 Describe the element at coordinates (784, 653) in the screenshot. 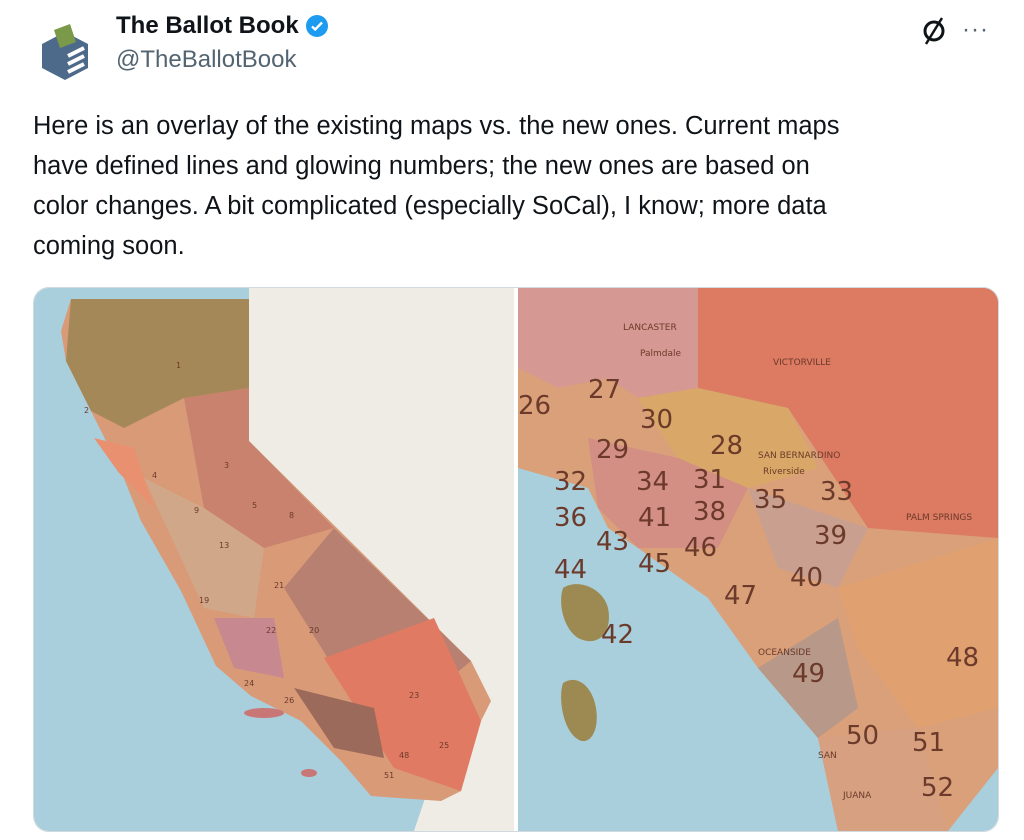

I see `place-label: OCEANSIDE` at that location.